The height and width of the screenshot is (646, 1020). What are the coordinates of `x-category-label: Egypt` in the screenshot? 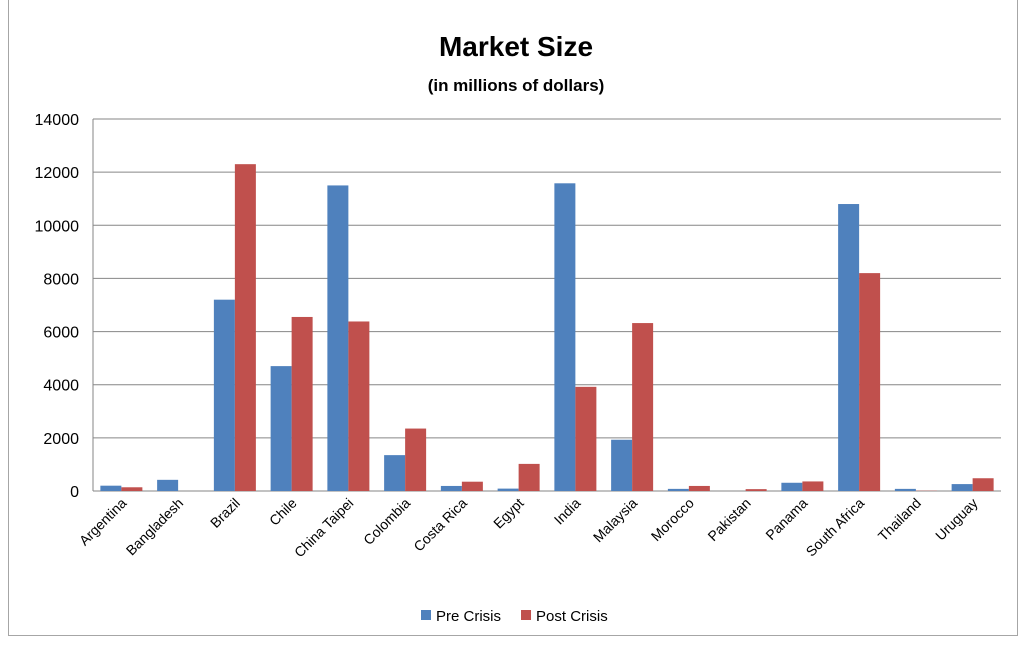 It's located at (508, 513).